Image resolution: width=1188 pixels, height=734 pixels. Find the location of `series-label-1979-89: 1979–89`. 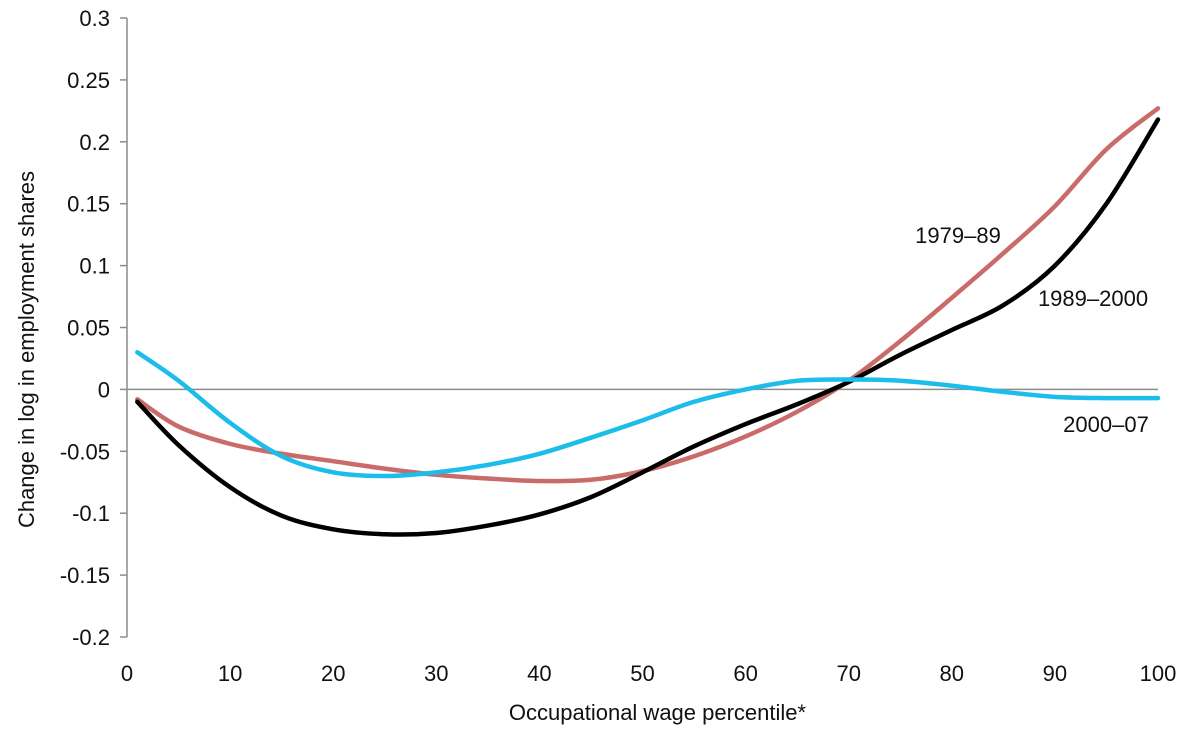

series-label-1979-89: 1979–89 is located at coordinates (958, 235).